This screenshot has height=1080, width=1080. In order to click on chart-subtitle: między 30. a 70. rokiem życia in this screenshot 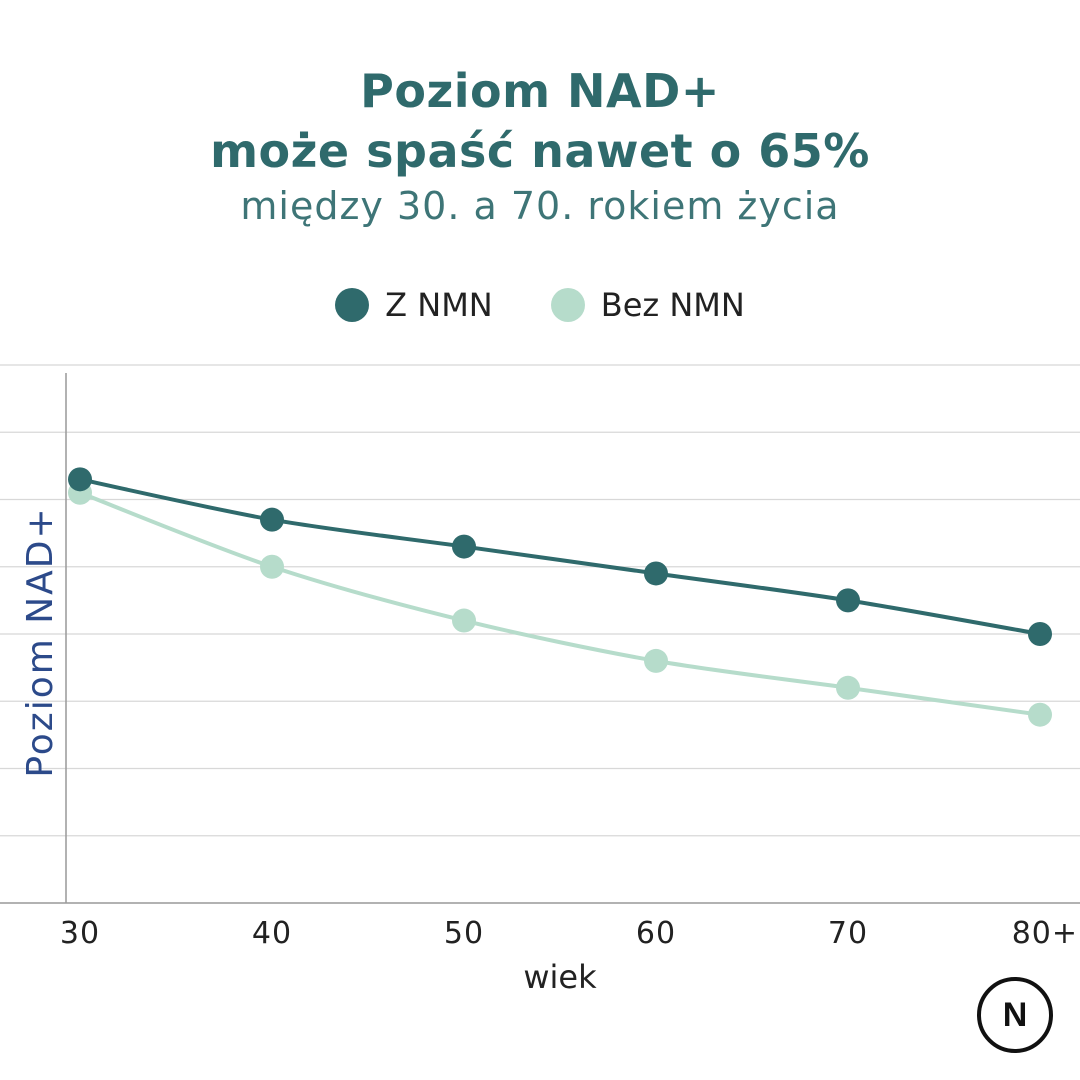, I will do `click(540, 206)`.